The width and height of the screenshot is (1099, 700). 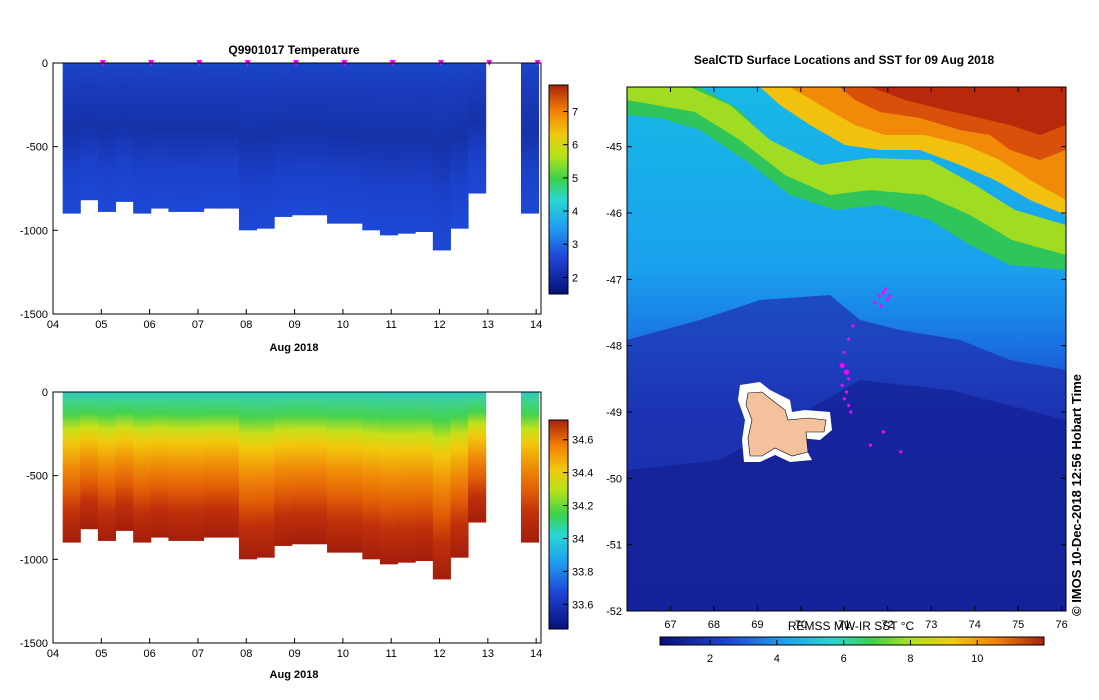 What do you see at coordinates (614, 413) in the screenshot?
I see `map-y-tick-label: -49` at bounding box center [614, 413].